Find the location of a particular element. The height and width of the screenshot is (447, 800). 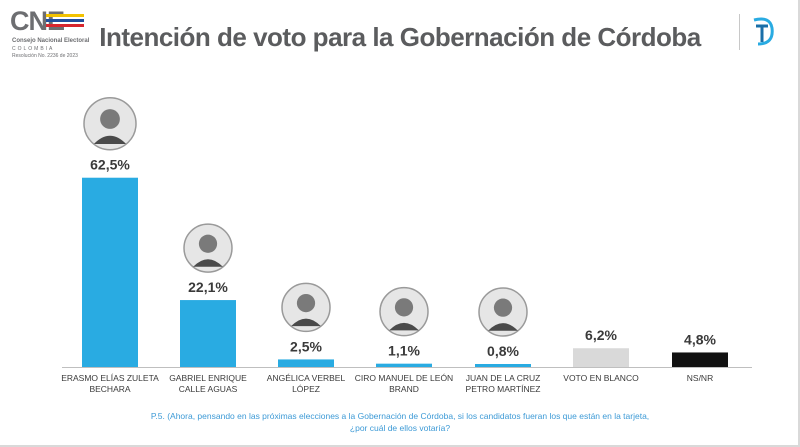

category-label: CALLE AGUAS is located at coordinates (208, 389).